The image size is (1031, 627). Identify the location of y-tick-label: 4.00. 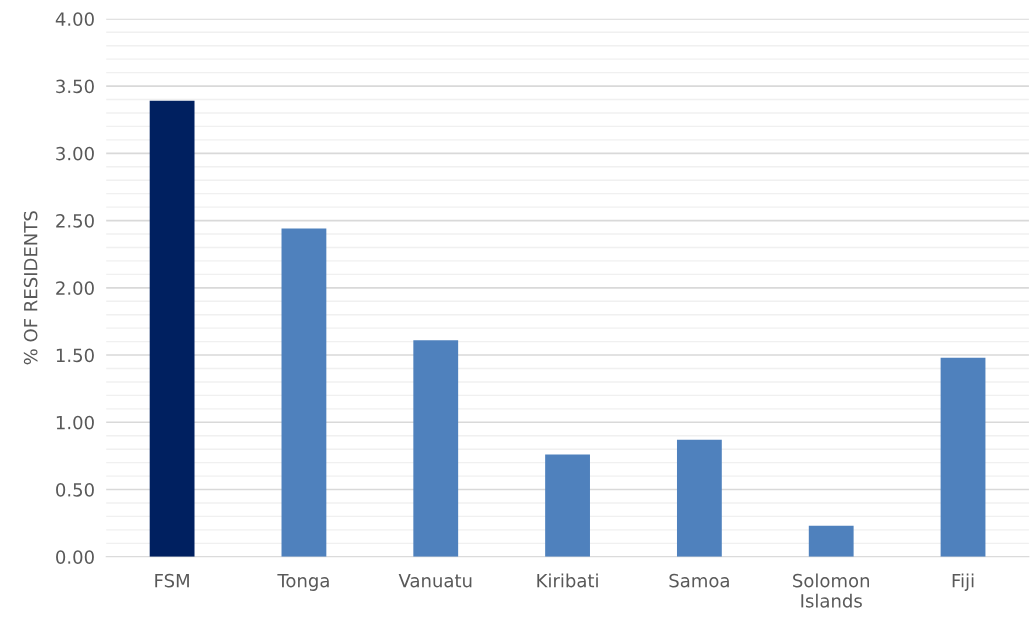
(74, 19).